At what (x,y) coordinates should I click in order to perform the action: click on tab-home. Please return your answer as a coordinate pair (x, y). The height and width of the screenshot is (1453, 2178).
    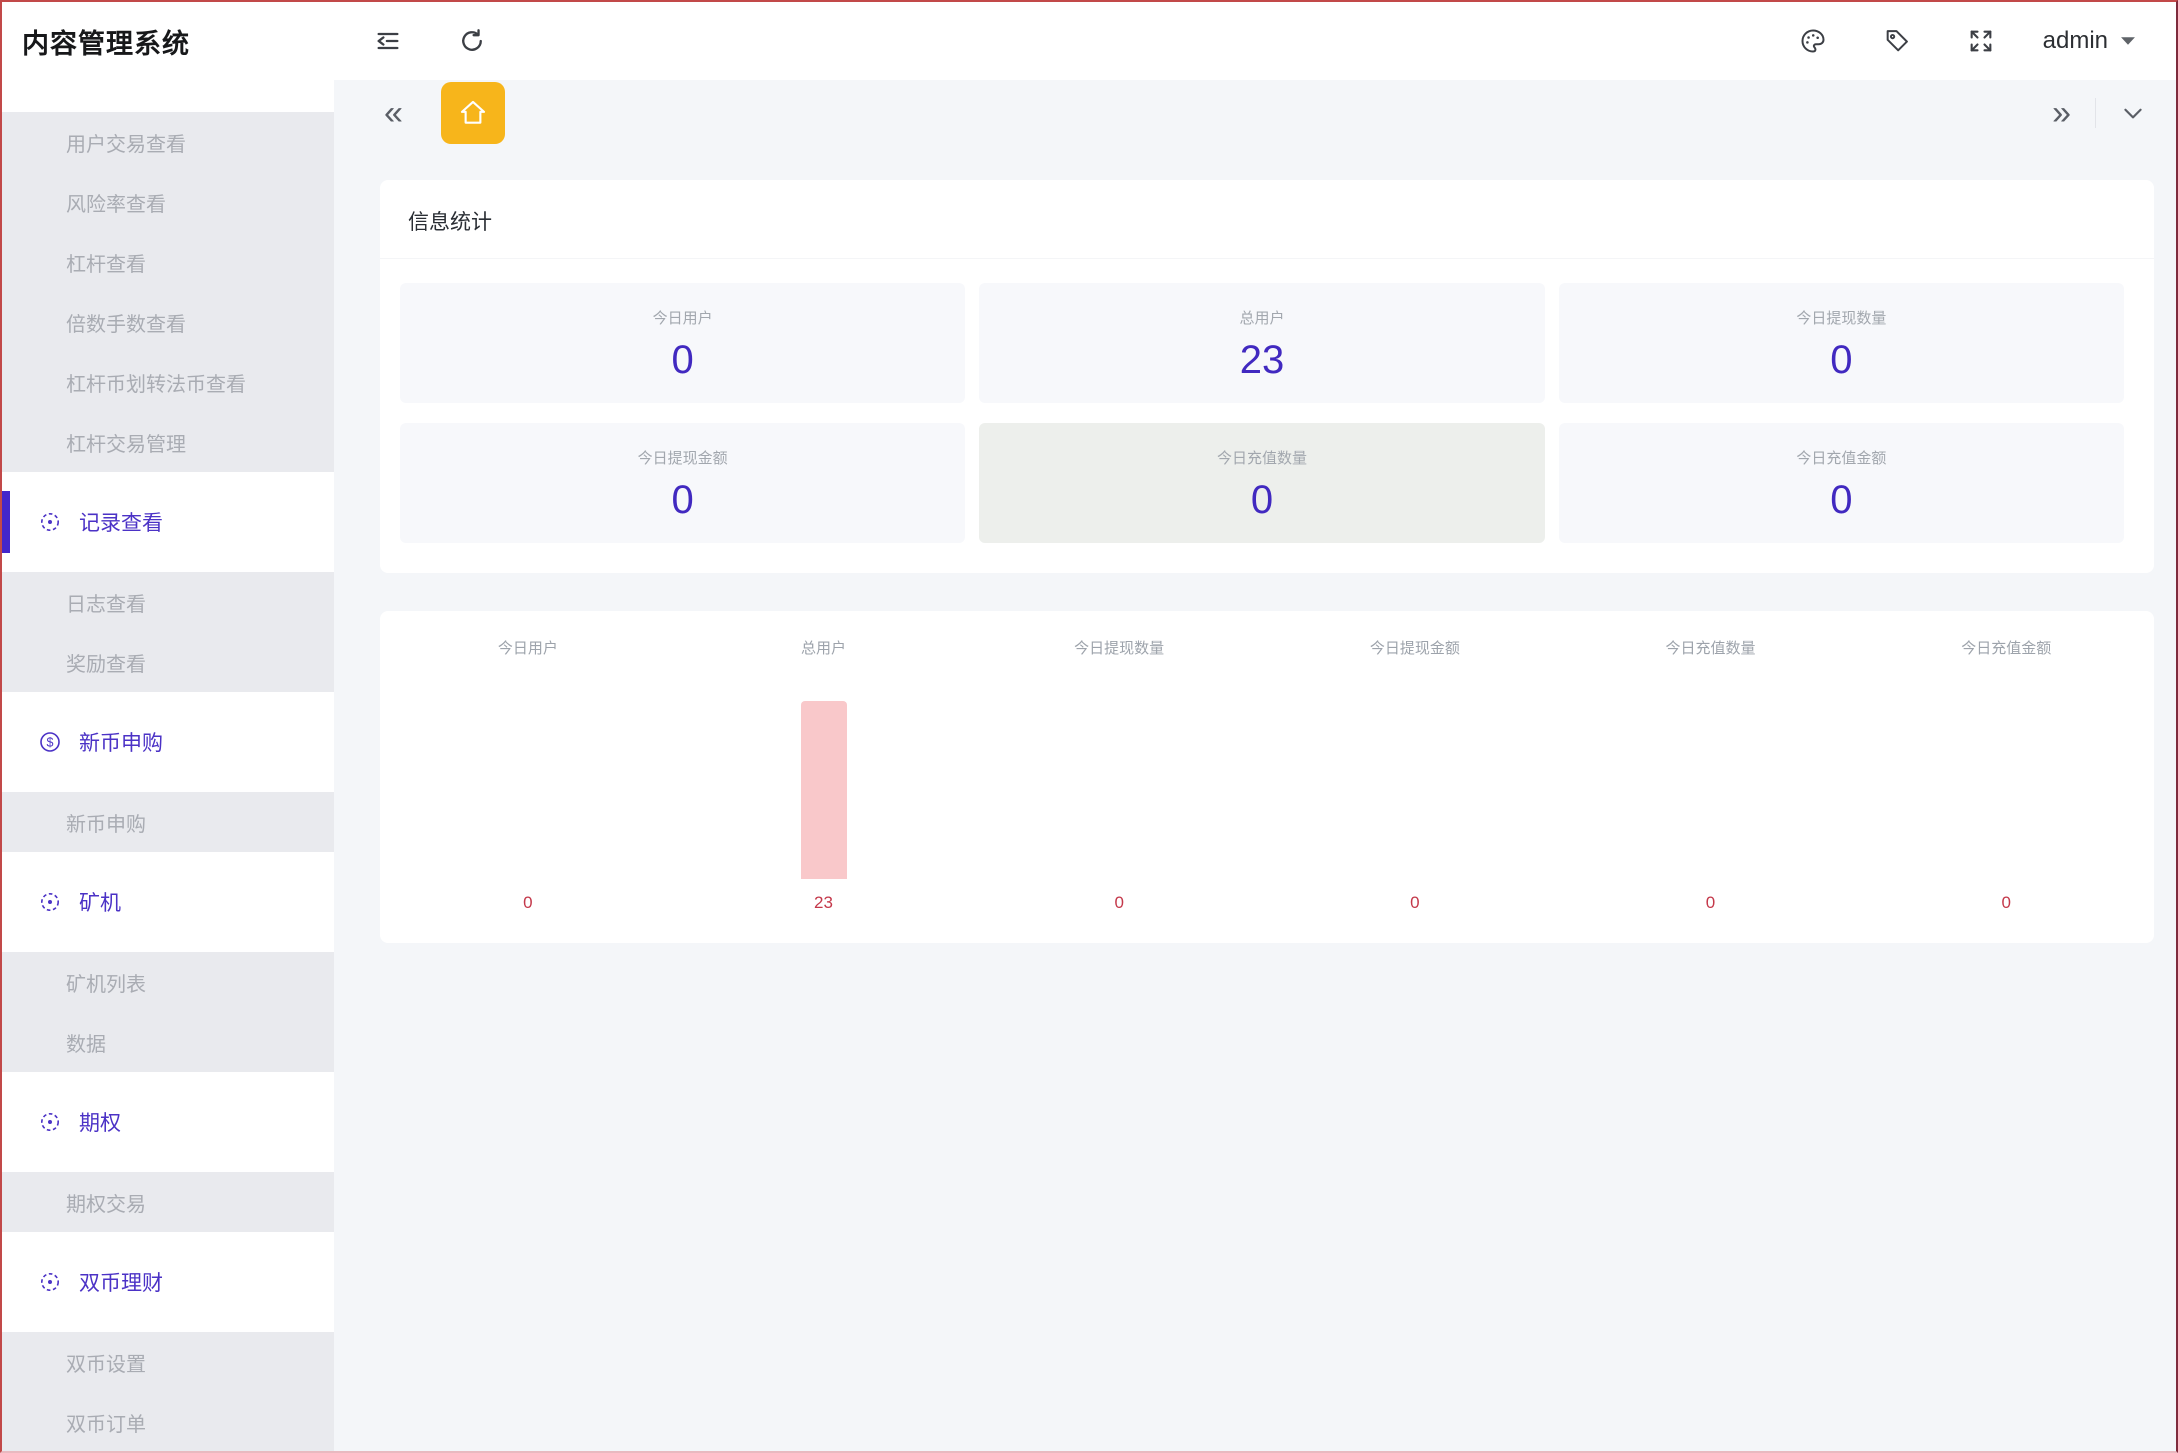
    Looking at the image, I should click on (472, 113).